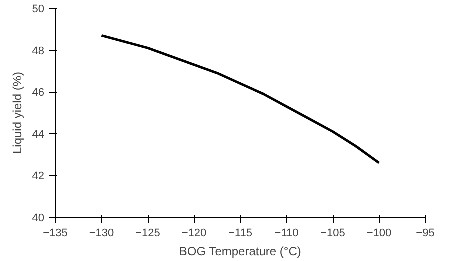 This screenshot has height=261, width=450. I want to click on x-tick-label: −95, so click(425, 234).